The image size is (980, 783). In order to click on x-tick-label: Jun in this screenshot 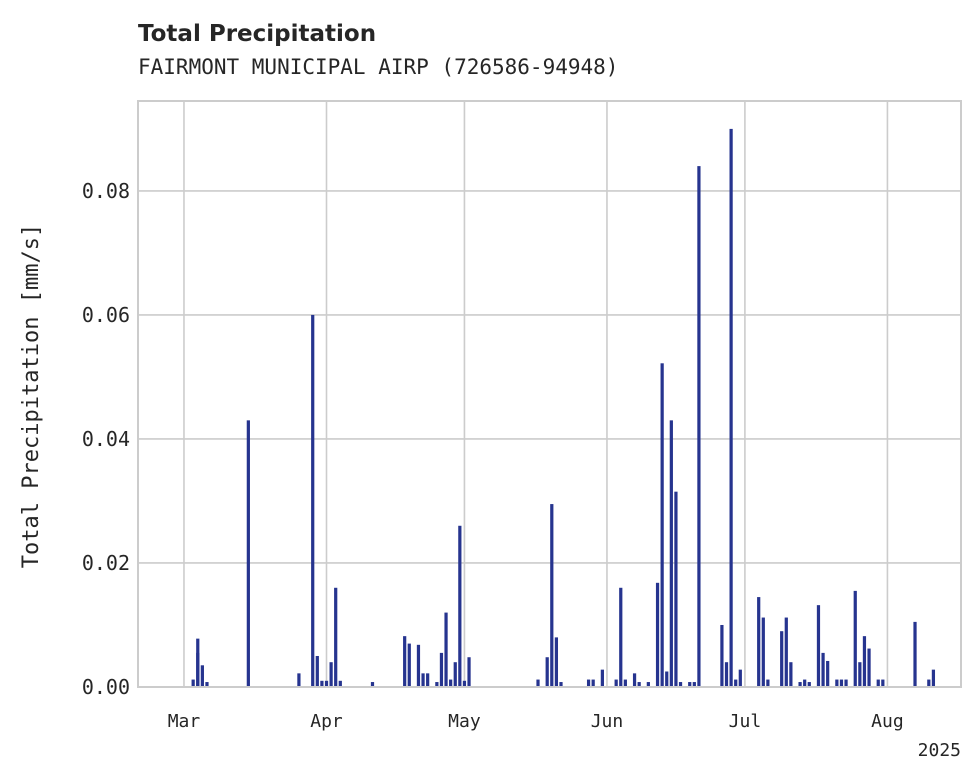, I will do `click(607, 721)`.